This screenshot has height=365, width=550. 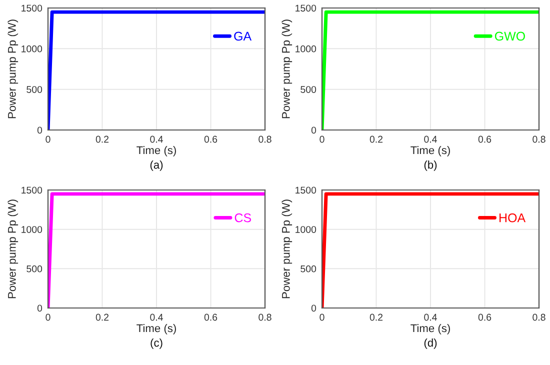 What do you see at coordinates (243, 217) in the screenshot?
I see `legend-label: CS` at bounding box center [243, 217].